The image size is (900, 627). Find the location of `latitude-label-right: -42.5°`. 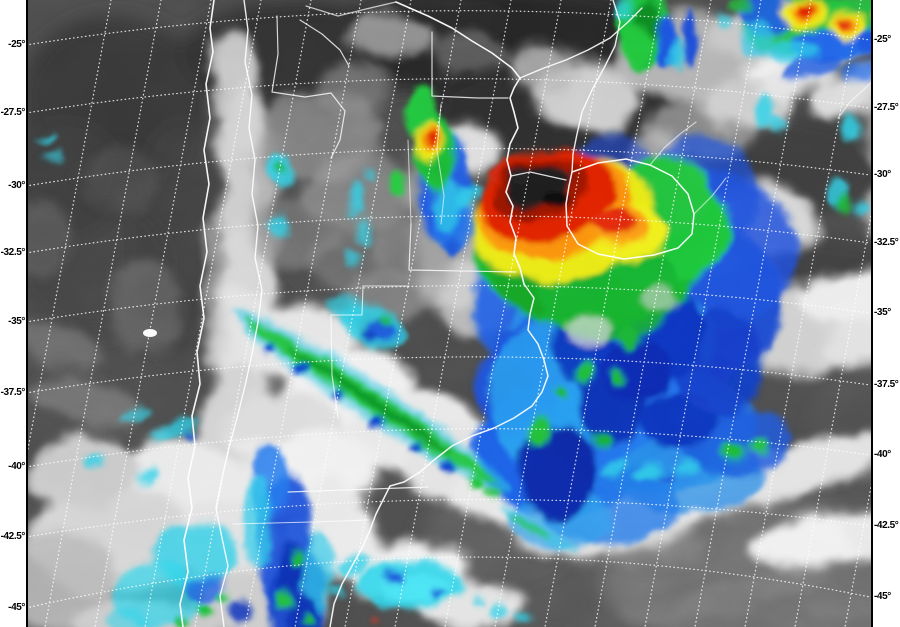

latitude-label-right: -42.5° is located at coordinates (886, 525).